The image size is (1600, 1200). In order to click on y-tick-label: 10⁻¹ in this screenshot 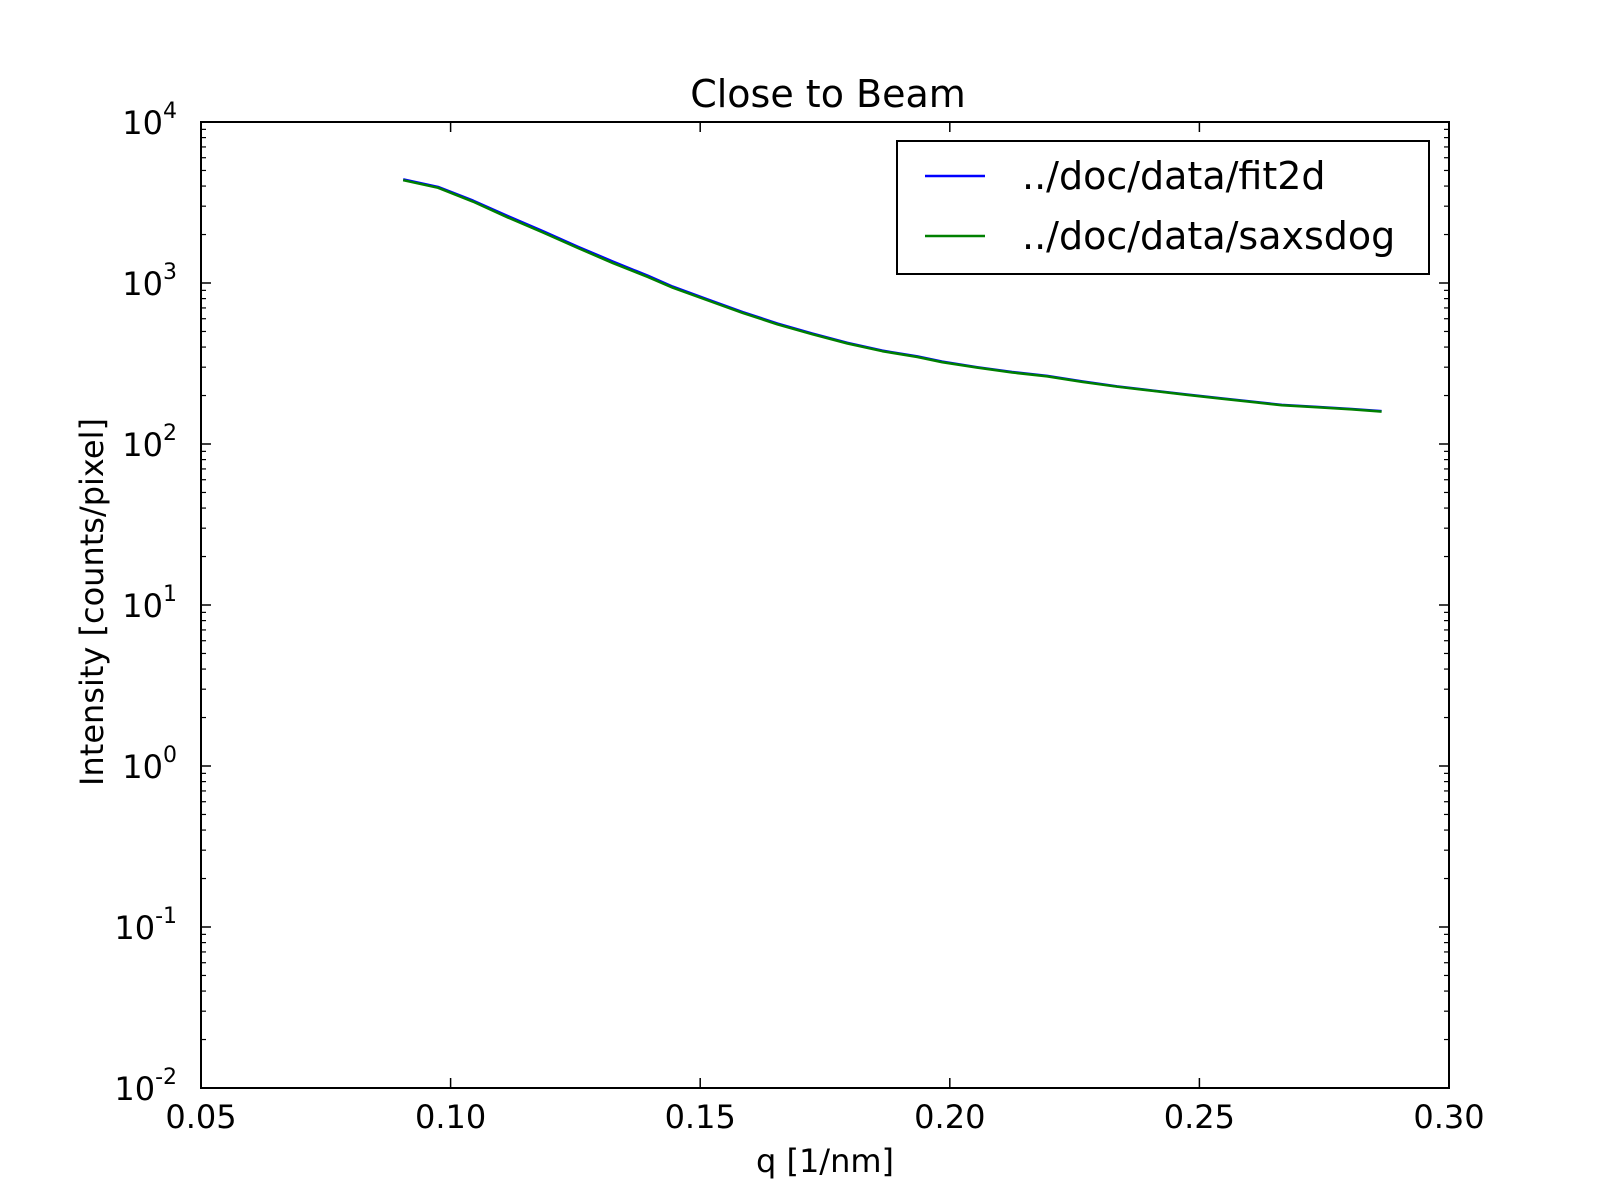, I will do `click(145, 925)`.